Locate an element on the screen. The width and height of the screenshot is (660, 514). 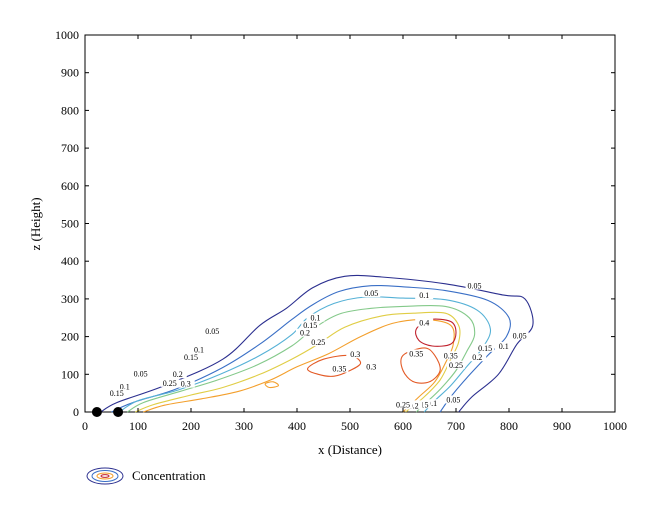
y-axis-label: z (Height) is located at coordinates (35, 223).